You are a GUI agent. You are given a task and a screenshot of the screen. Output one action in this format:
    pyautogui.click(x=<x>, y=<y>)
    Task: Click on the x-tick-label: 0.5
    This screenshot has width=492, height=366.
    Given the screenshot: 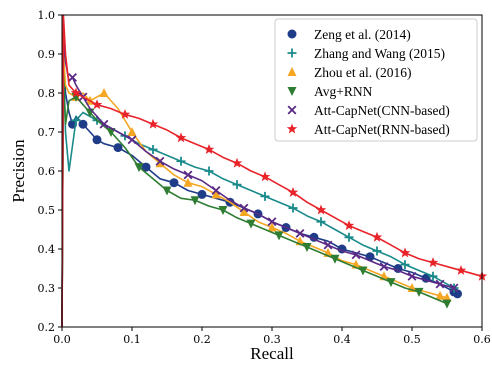 What is the action you would take?
    pyautogui.click(x=412, y=339)
    